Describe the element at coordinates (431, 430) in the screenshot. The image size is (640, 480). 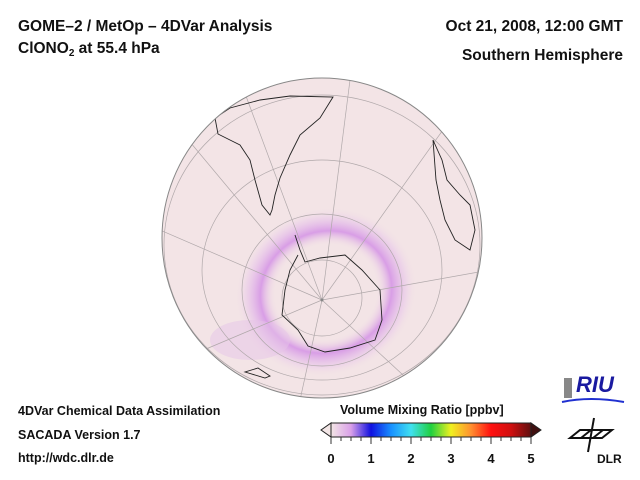
I see `colorbar-gradient` at that location.